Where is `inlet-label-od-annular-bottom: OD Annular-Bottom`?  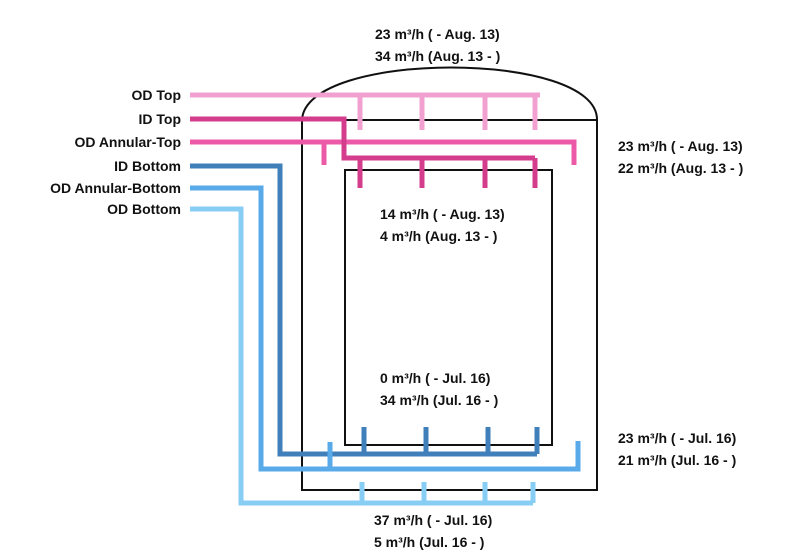
inlet-label-od-annular-bottom: OD Annular-Bottom is located at coordinates (115, 188).